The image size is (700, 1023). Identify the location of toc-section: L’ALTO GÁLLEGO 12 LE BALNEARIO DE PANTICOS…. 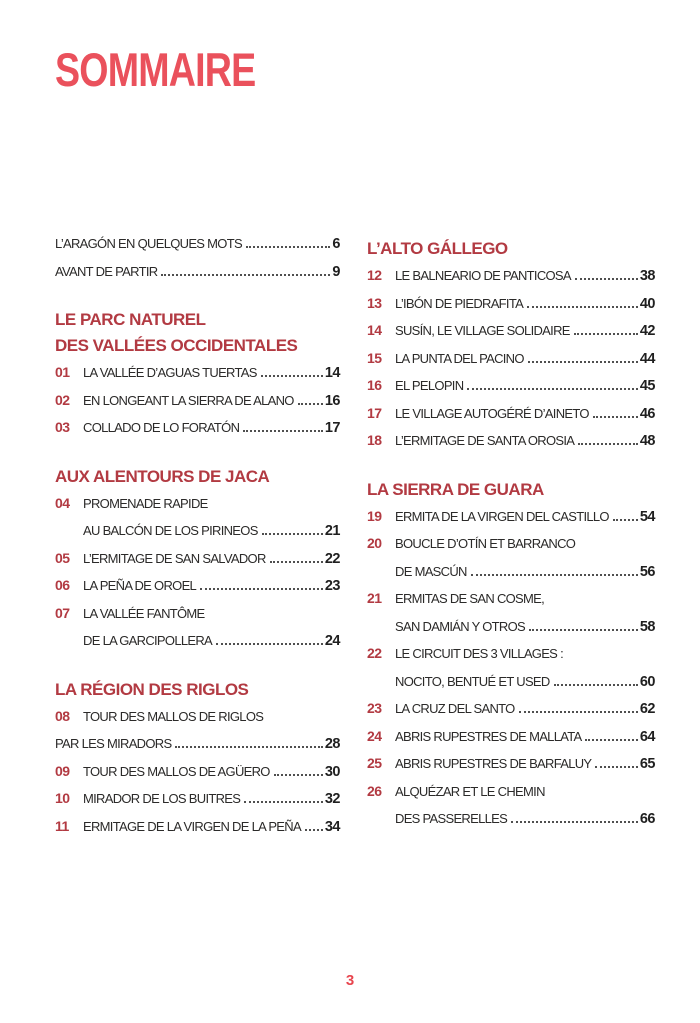
(511, 345).